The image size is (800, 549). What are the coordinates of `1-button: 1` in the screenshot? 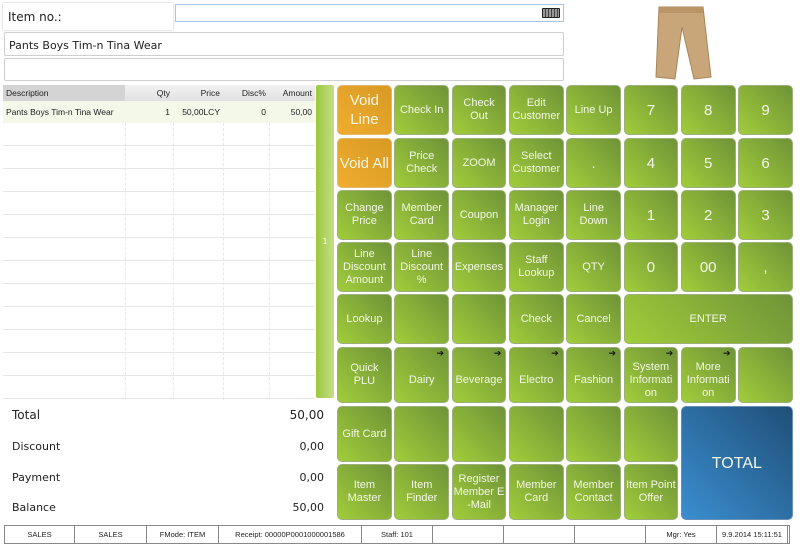 It's located at (651, 215).